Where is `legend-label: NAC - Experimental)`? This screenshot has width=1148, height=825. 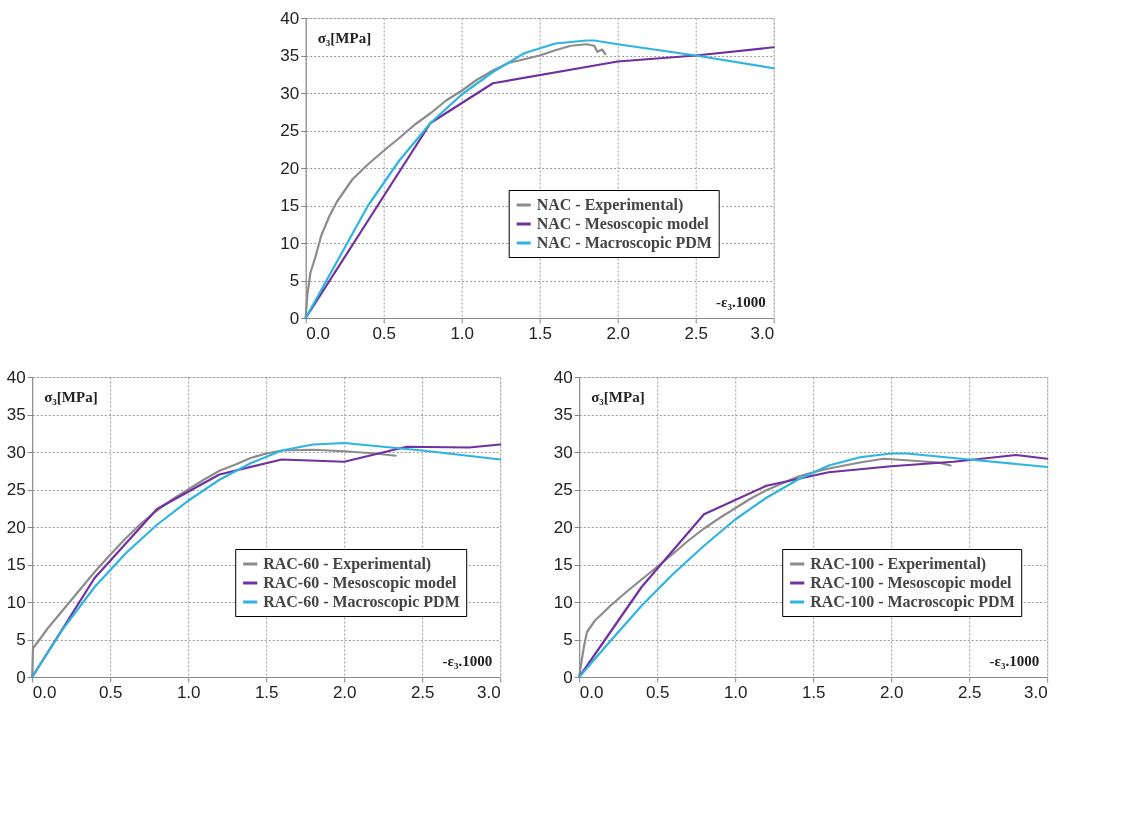
legend-label: NAC - Experimental) is located at coordinates (610, 205).